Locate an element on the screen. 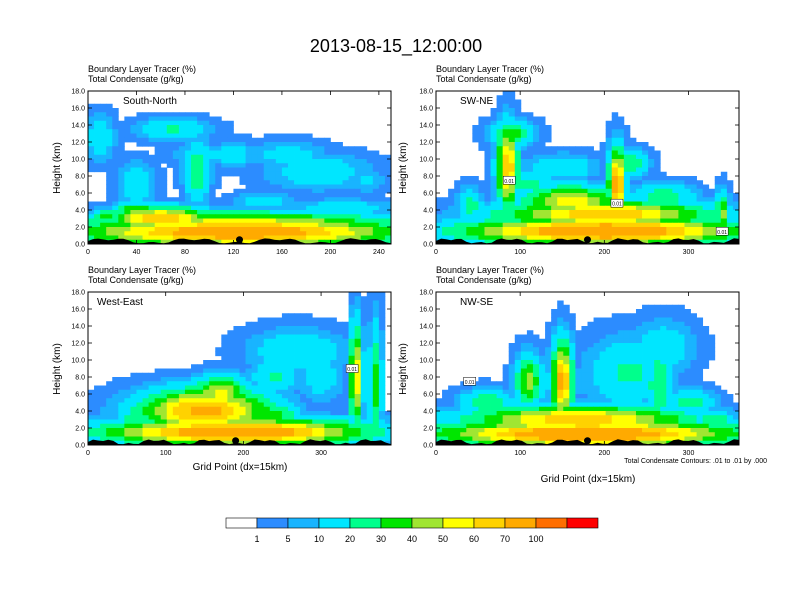  contour-label: 0.01 is located at coordinates (722, 233).